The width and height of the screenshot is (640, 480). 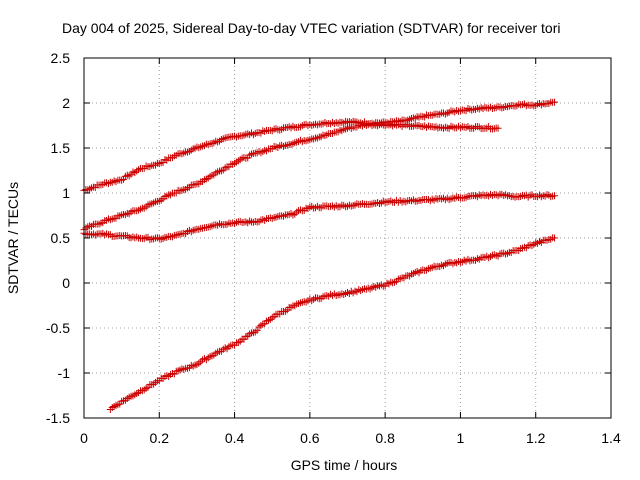 What do you see at coordinates (13, 238) in the screenshot?
I see `y-axis-title: SDTVAR / TECUs` at bounding box center [13, 238].